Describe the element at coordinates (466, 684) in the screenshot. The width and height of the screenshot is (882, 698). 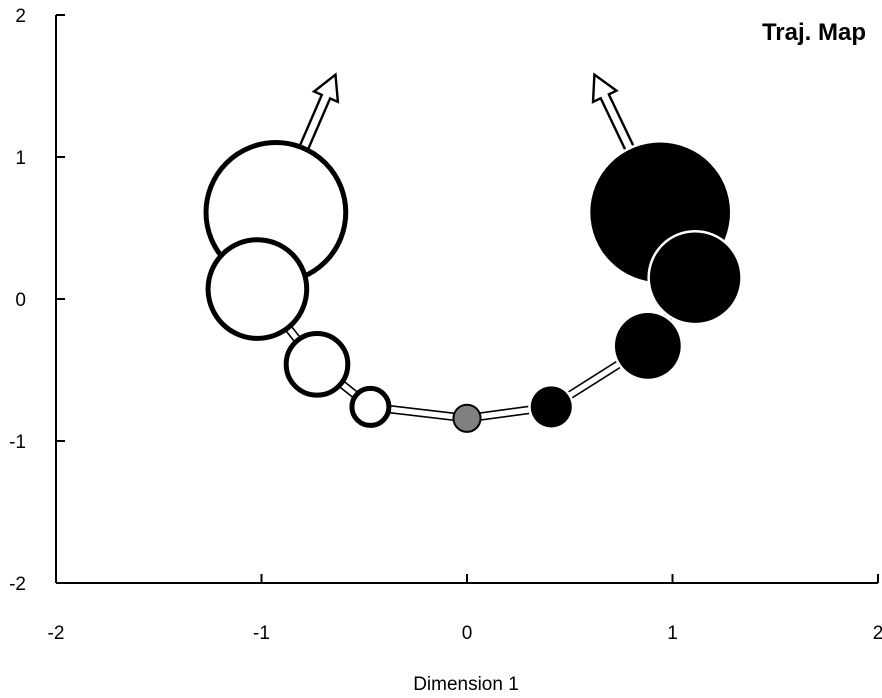
I see `x-axis-title: Dimension 1` at that location.